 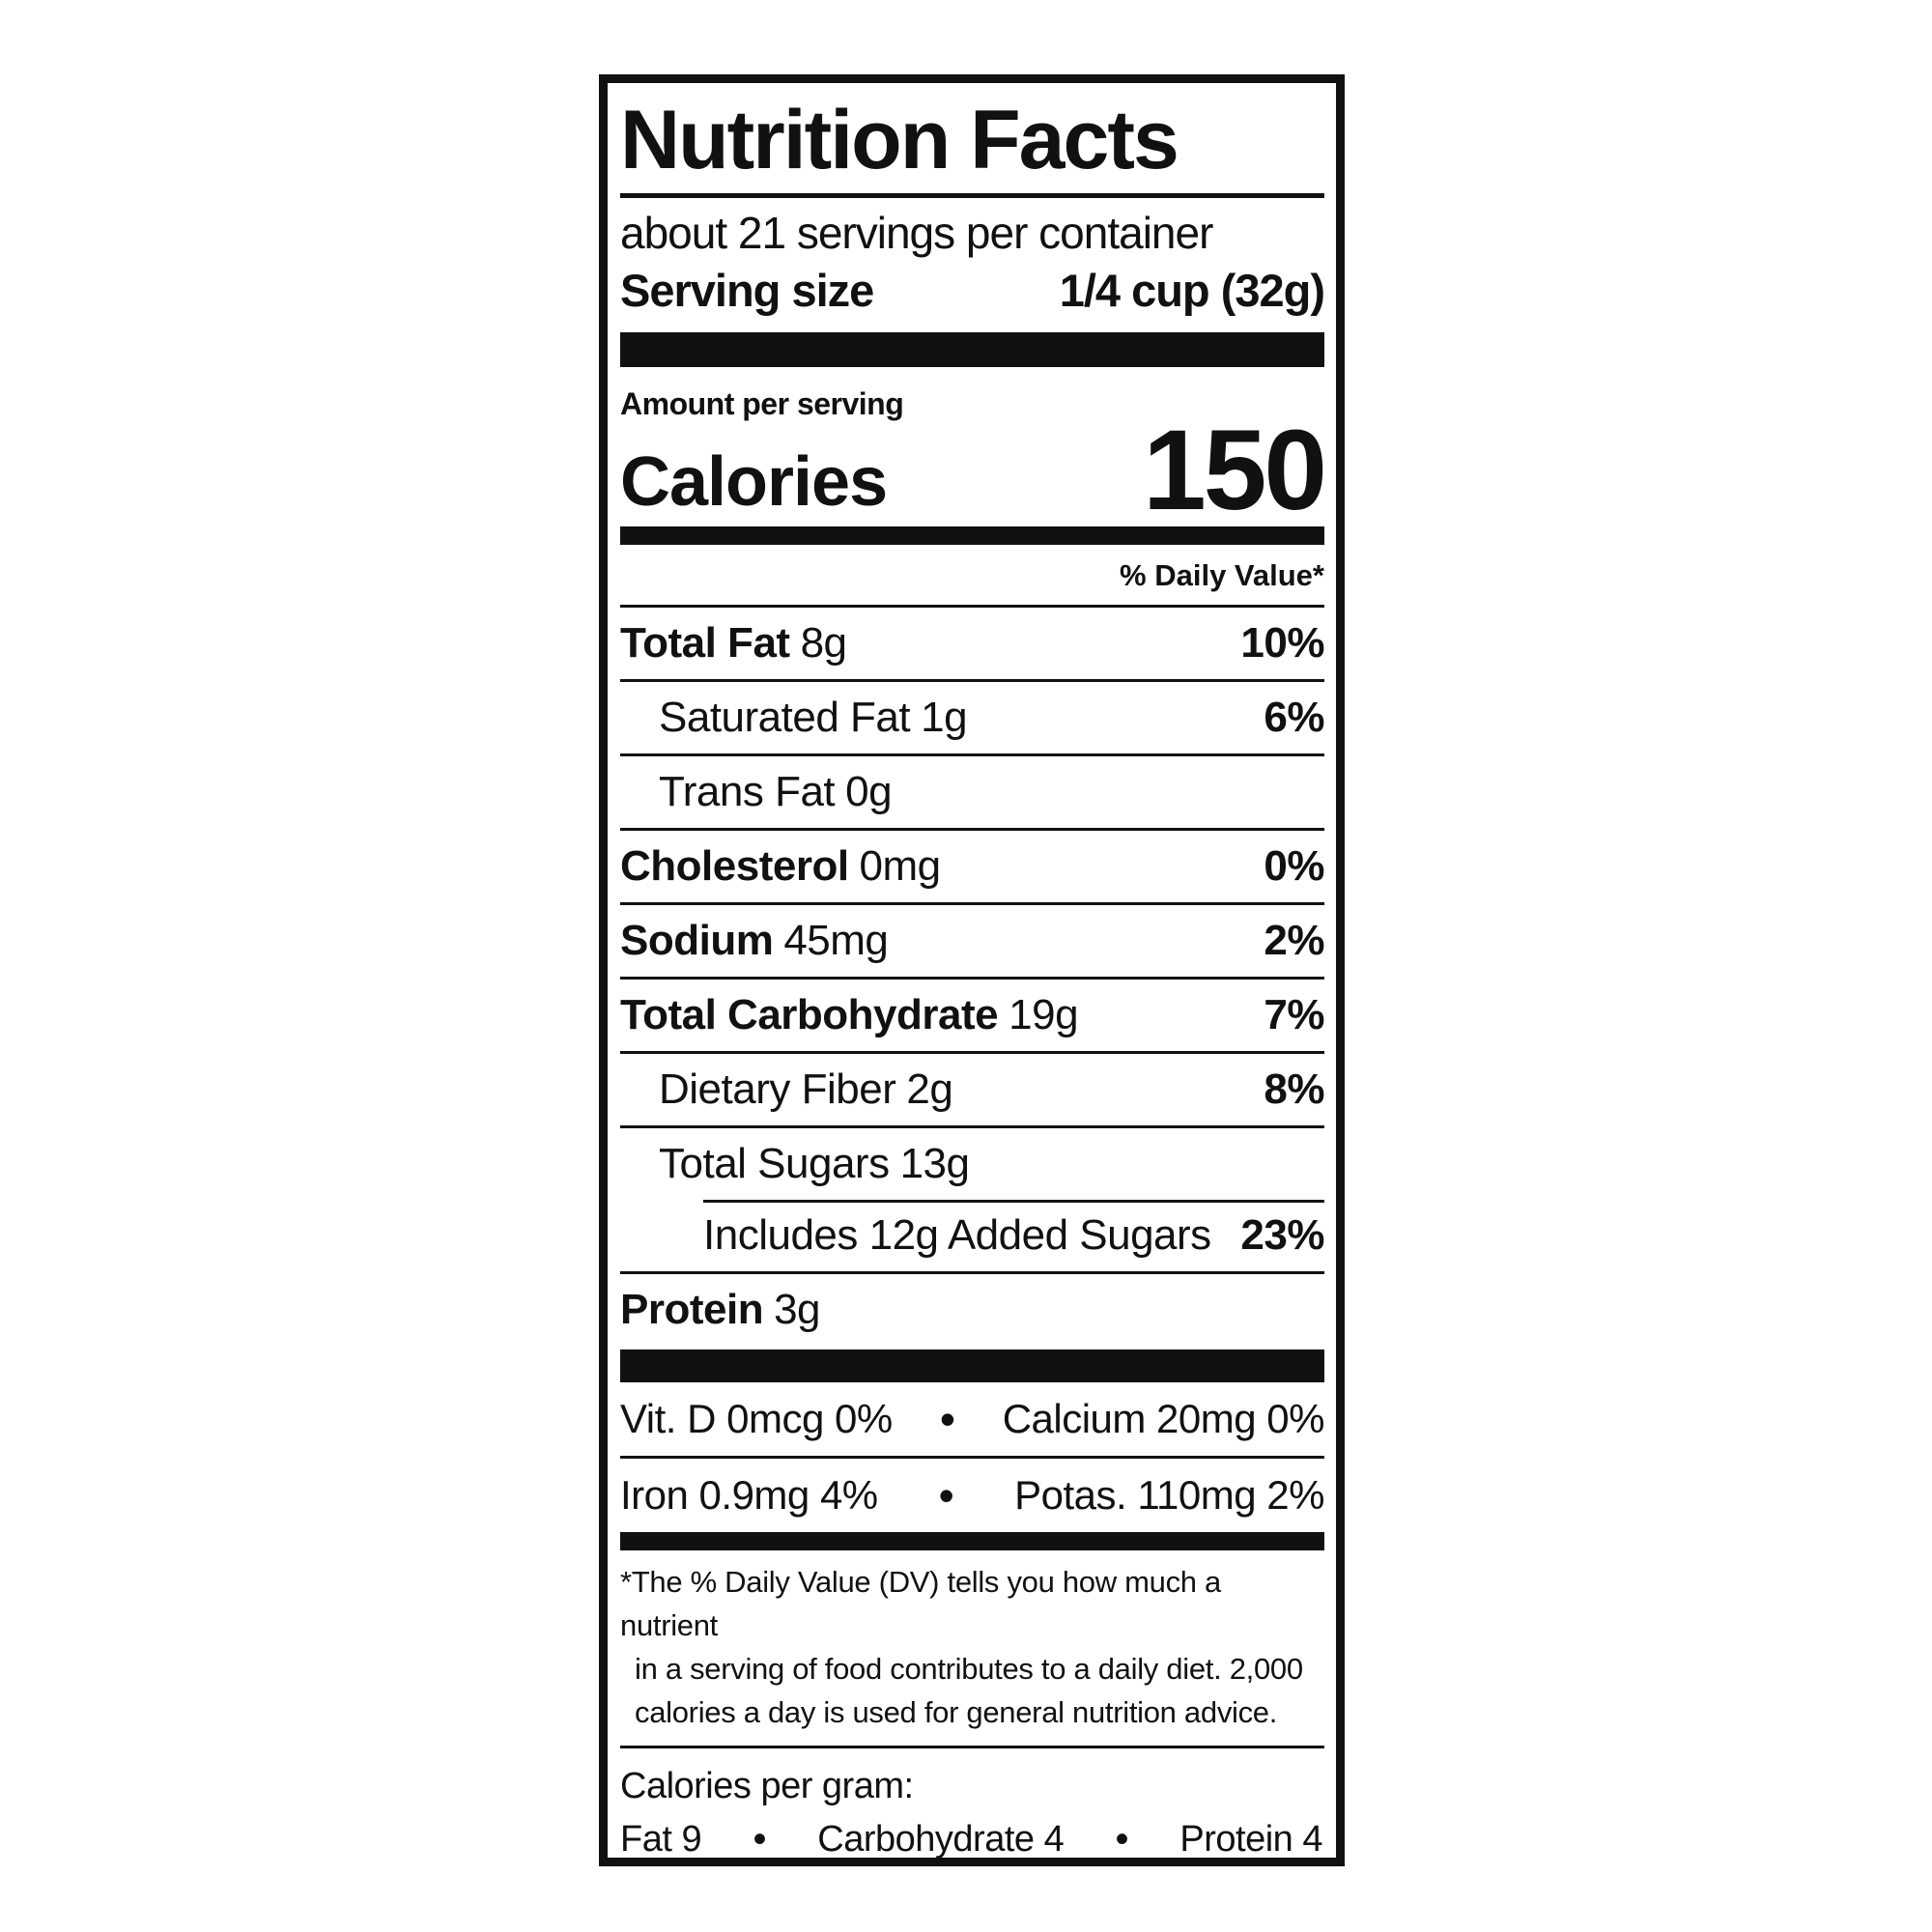 I want to click on nutrient-dv: 6%, so click(x=1294, y=718).